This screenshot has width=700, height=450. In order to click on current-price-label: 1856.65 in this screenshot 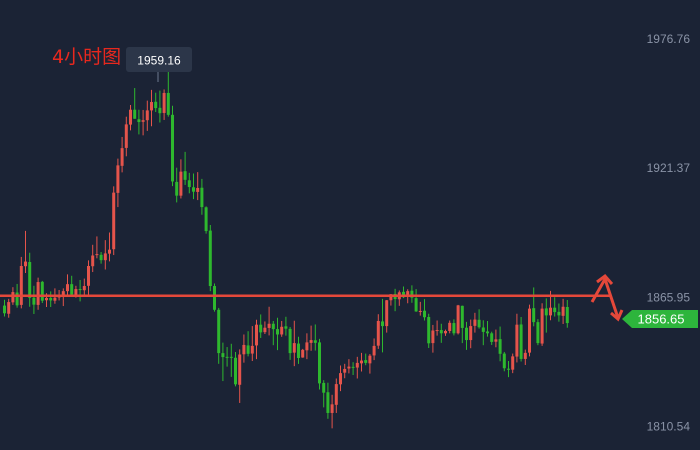, I will do `click(661, 318)`.